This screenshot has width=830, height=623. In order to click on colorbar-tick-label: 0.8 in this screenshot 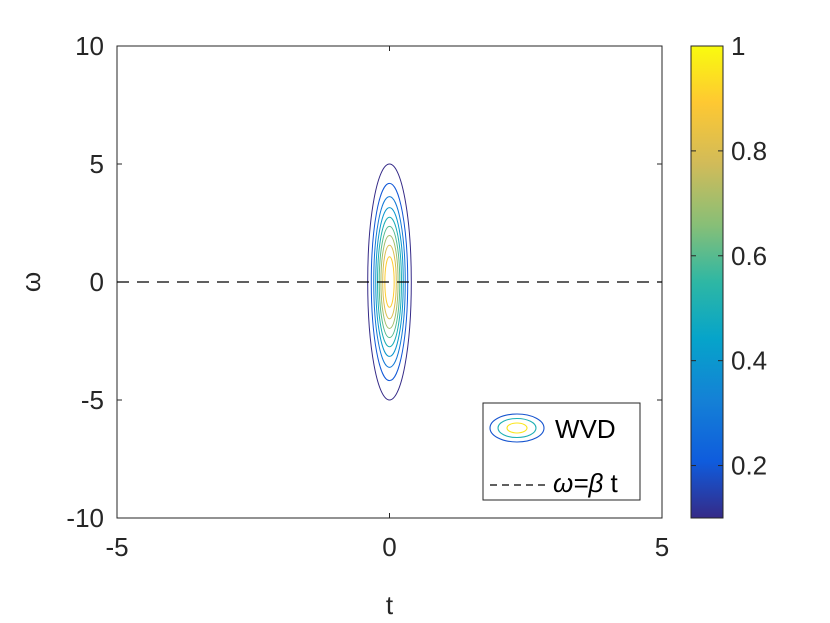, I will do `click(749, 151)`.